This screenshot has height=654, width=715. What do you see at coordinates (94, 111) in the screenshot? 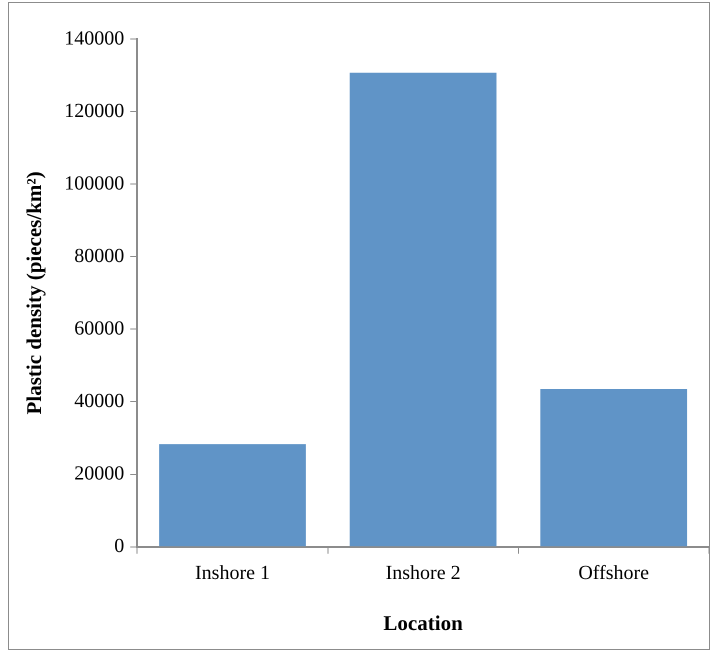
I see `y-tick-label: 120000` at bounding box center [94, 111].